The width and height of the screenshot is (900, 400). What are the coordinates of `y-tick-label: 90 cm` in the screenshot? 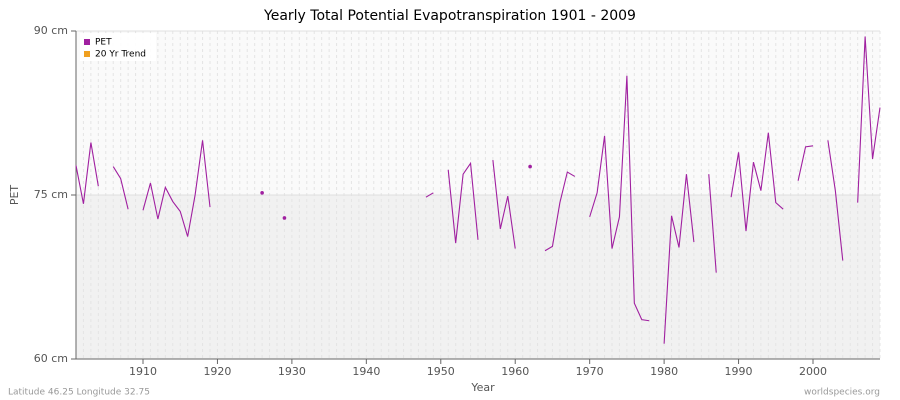 It's located at (51, 30).